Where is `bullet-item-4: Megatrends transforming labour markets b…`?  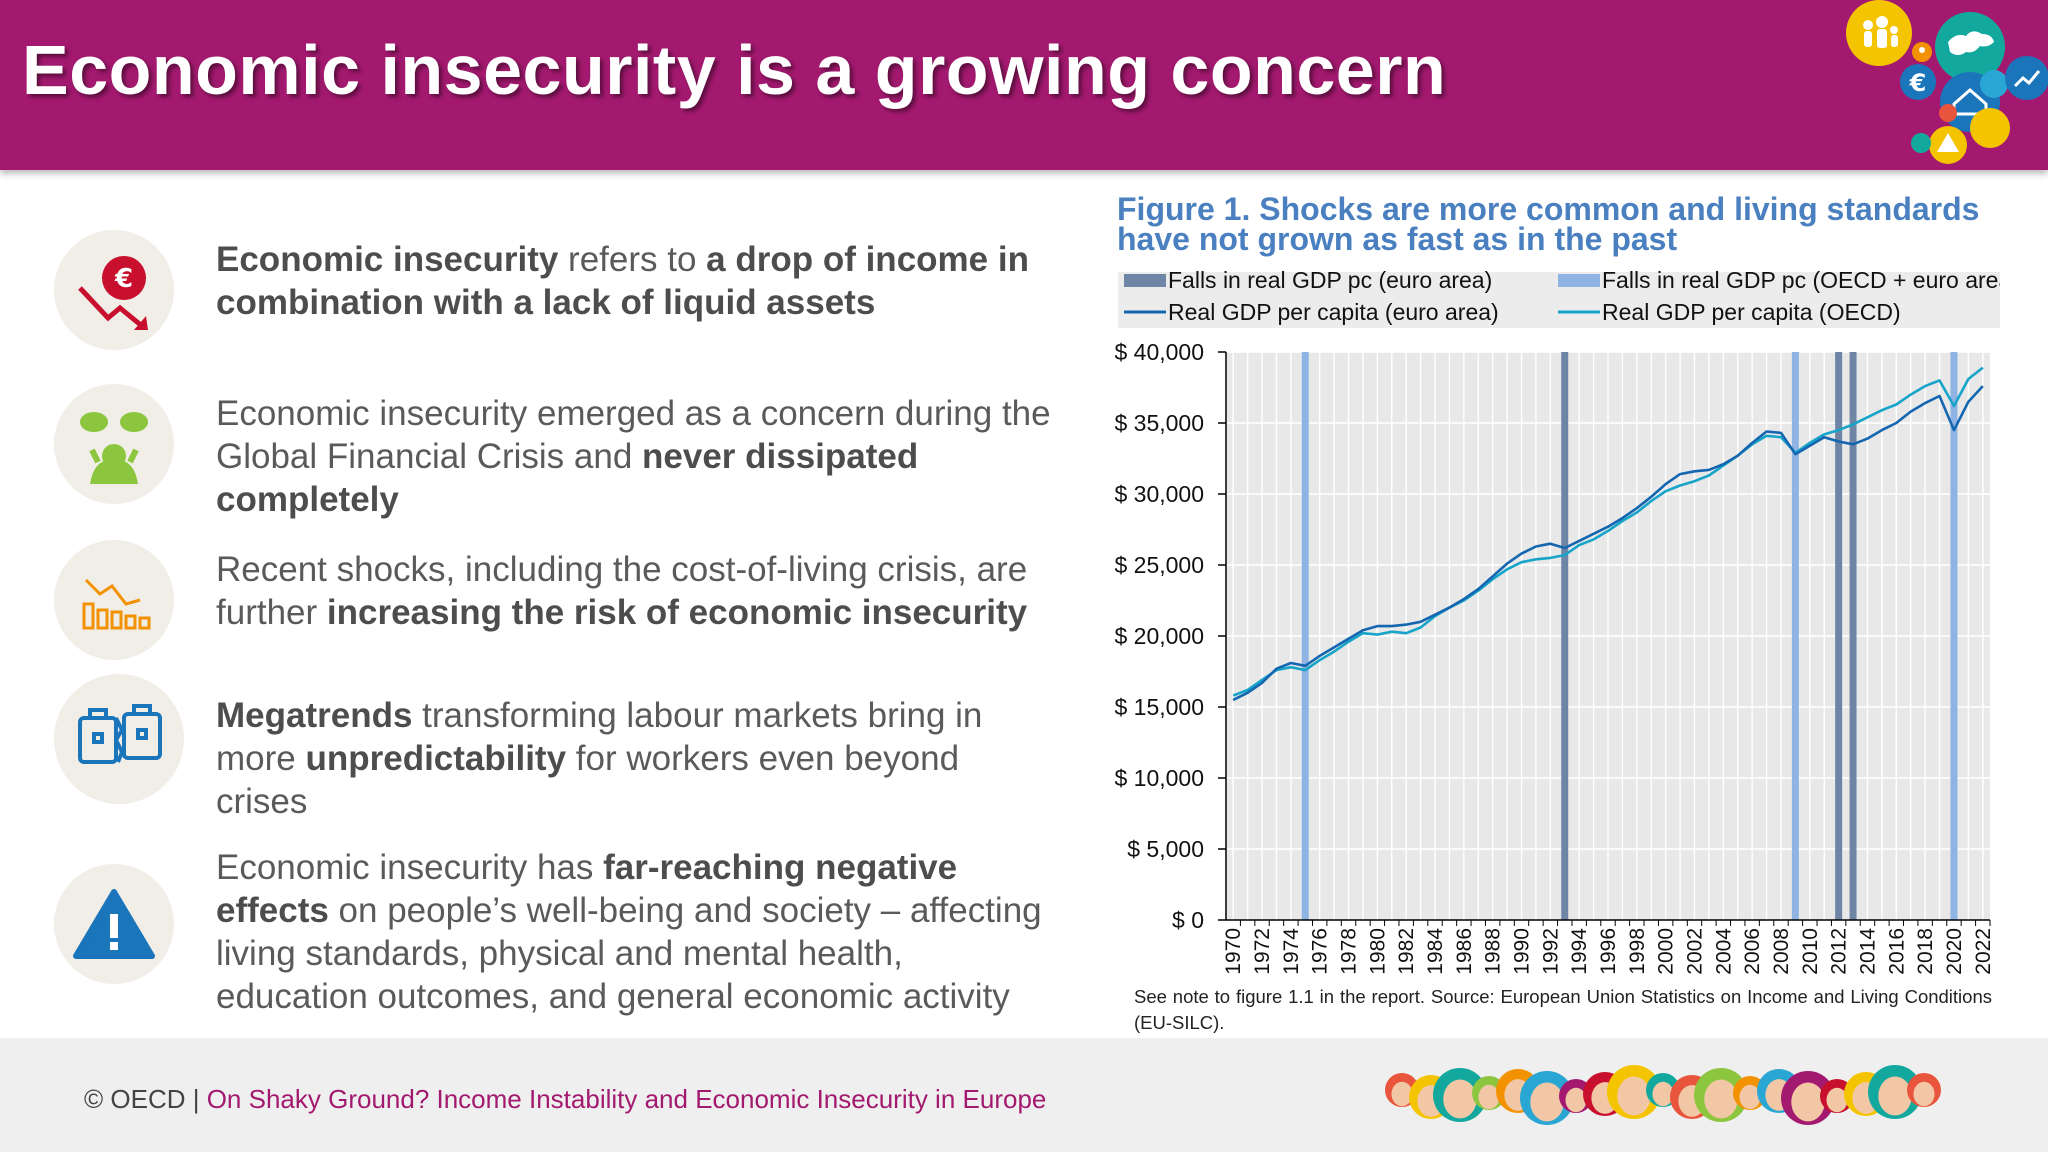 bullet-item-4: Megatrends transforming labour markets b… is located at coordinates (540, 747).